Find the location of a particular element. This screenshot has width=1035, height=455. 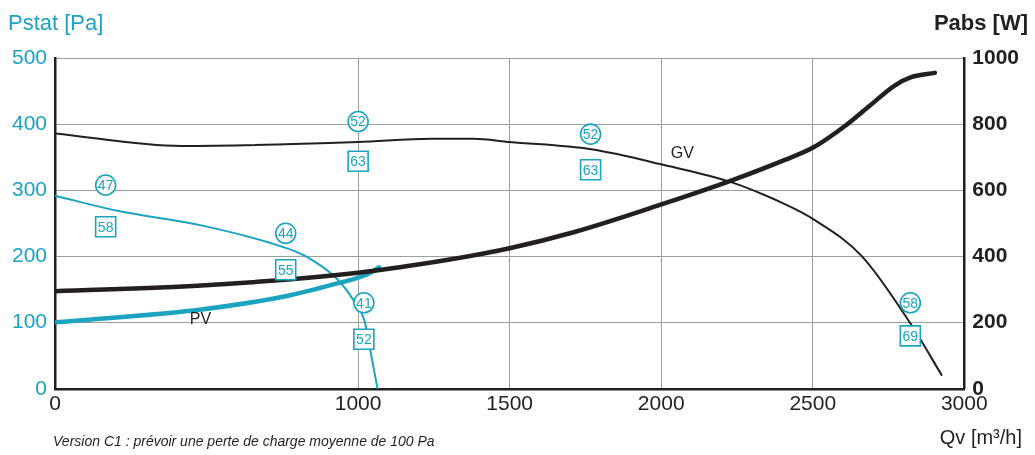

x-tick-label: 1000 is located at coordinates (358, 403).